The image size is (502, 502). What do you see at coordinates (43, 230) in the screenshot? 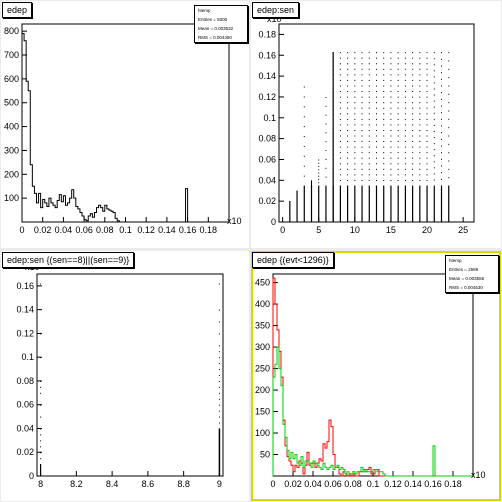
I see `x-tick-label: 0.02` at bounding box center [43, 230].